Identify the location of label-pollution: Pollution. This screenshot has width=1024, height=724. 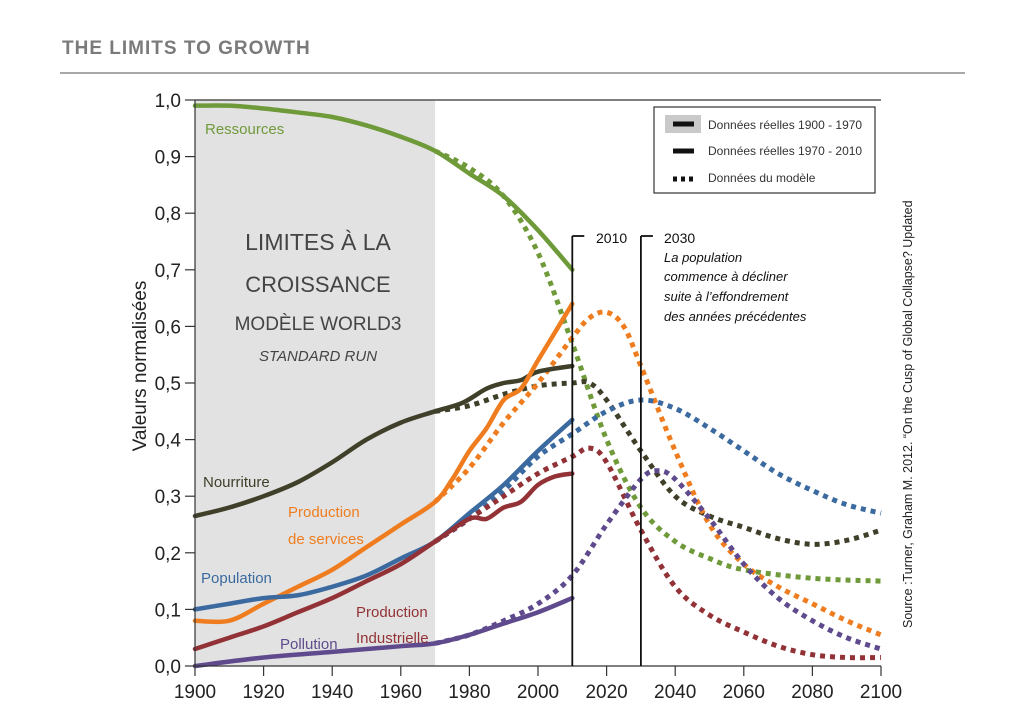
(309, 644).